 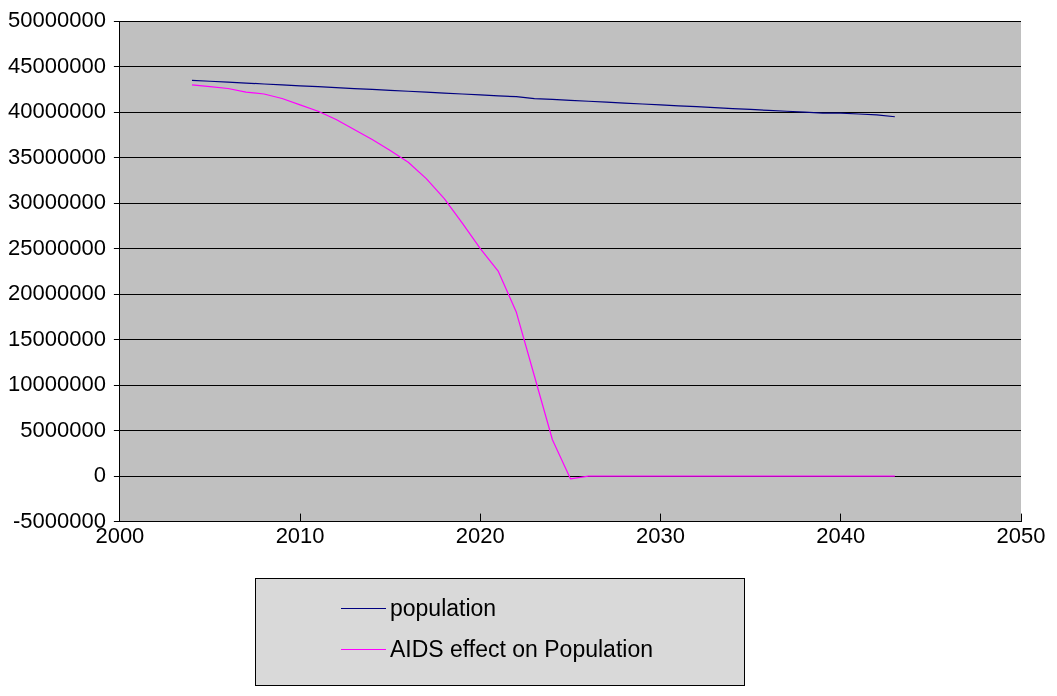 What do you see at coordinates (99, 475) in the screenshot?
I see `y-tick-label: 0` at bounding box center [99, 475].